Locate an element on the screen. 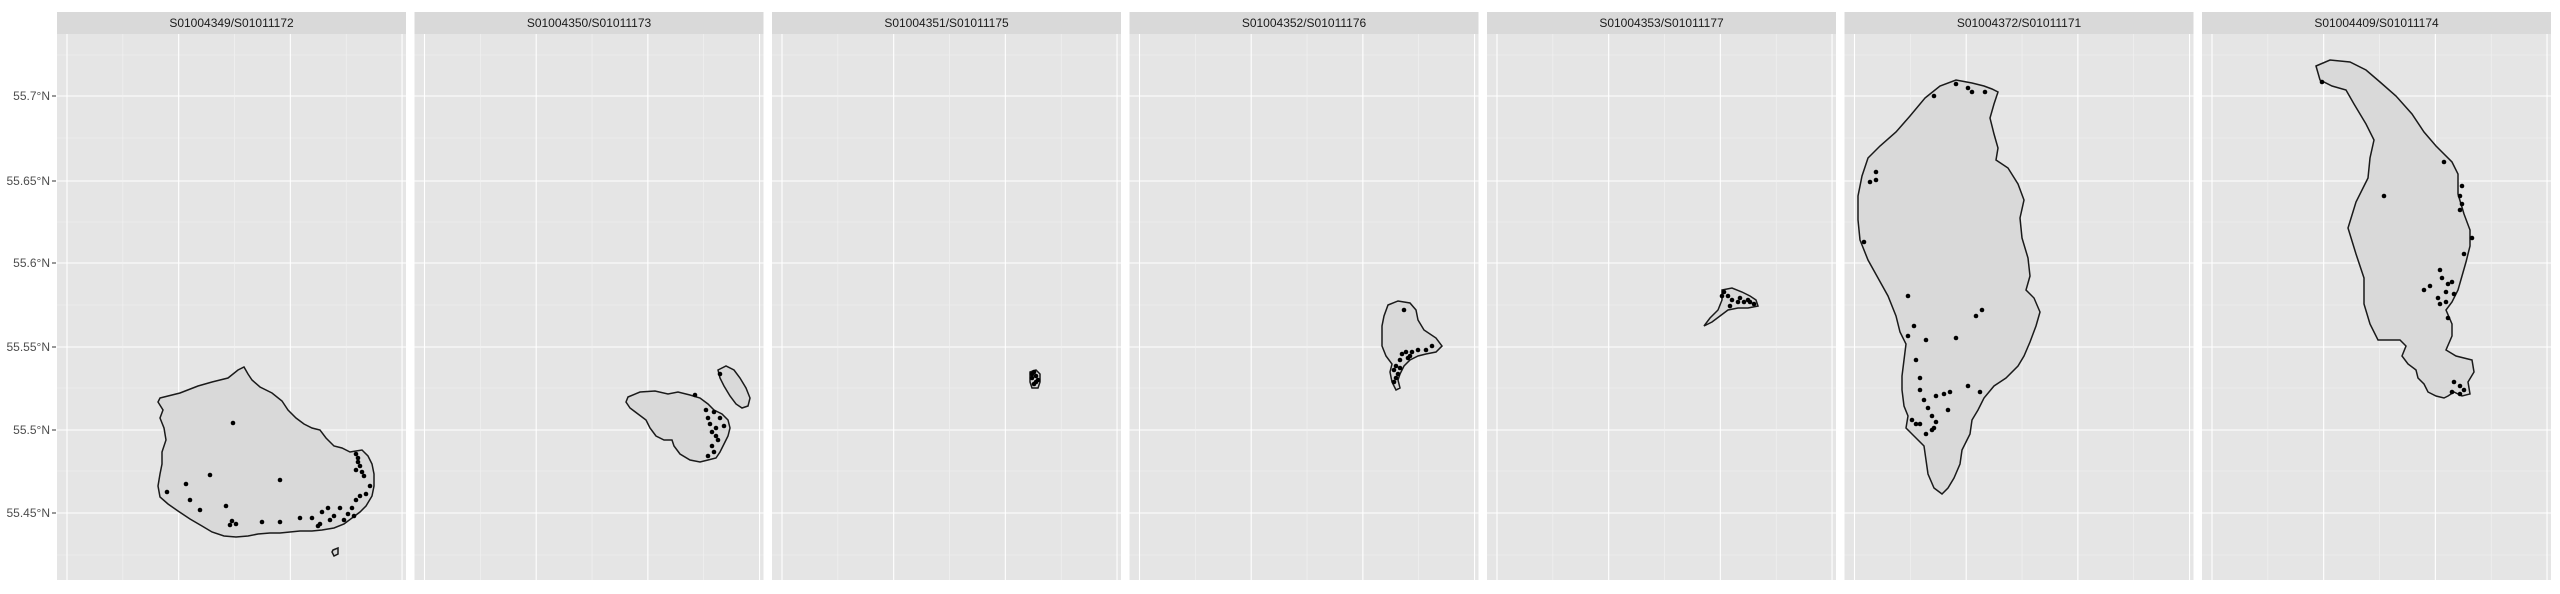 This screenshot has height=594, width=2560. panel-2-shapes is located at coordinates (688, 414).